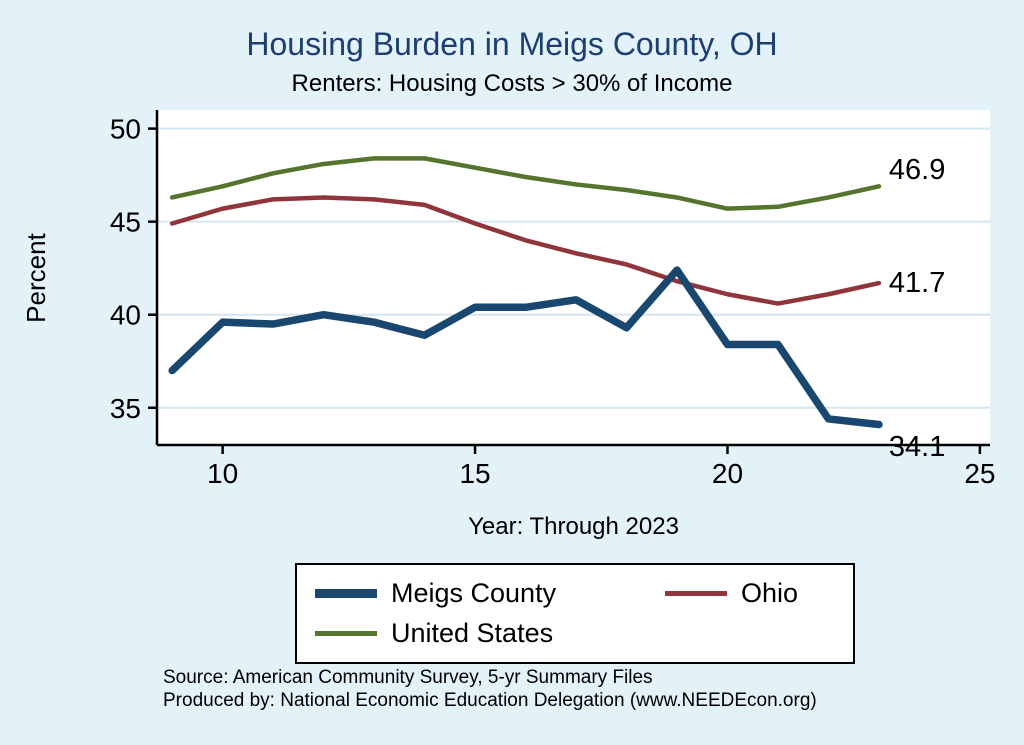 Image resolution: width=1024 pixels, height=745 pixels. Describe the element at coordinates (222, 473) in the screenshot. I see `x-tick-label-10: 10` at that location.